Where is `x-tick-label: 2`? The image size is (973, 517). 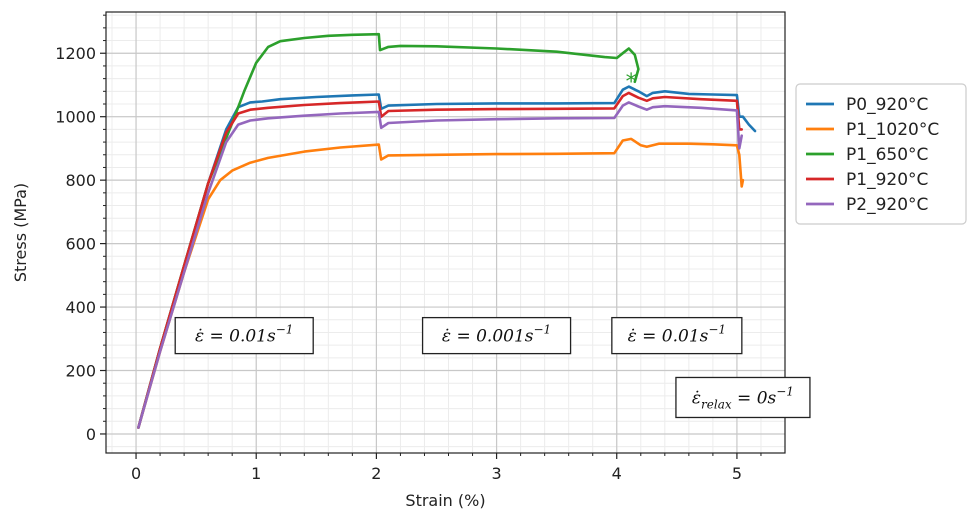
x-tick-label: 2 is located at coordinates (376, 473).